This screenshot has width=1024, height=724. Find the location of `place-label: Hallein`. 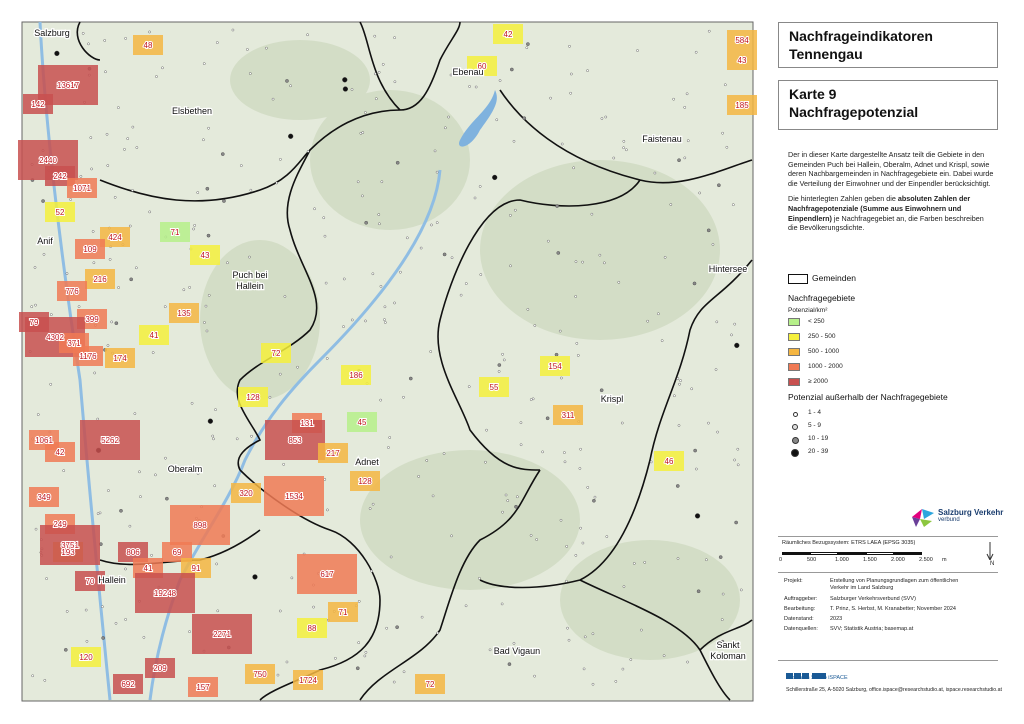

place-label: Hallein is located at coordinates (250, 286).